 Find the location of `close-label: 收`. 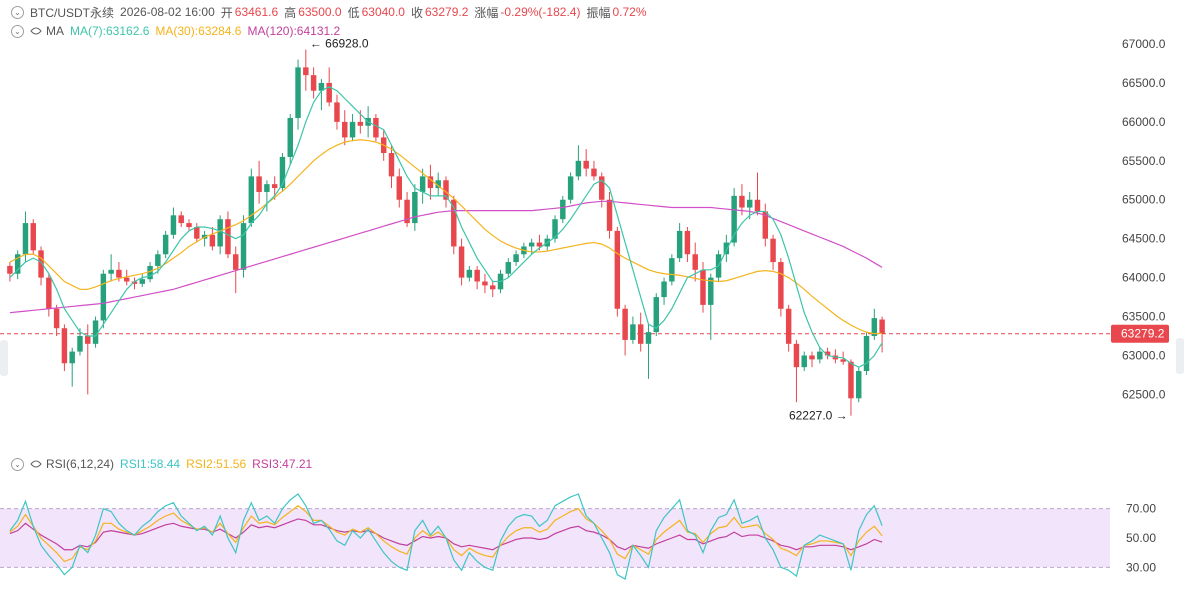

close-label: 收 is located at coordinates (416, 12).